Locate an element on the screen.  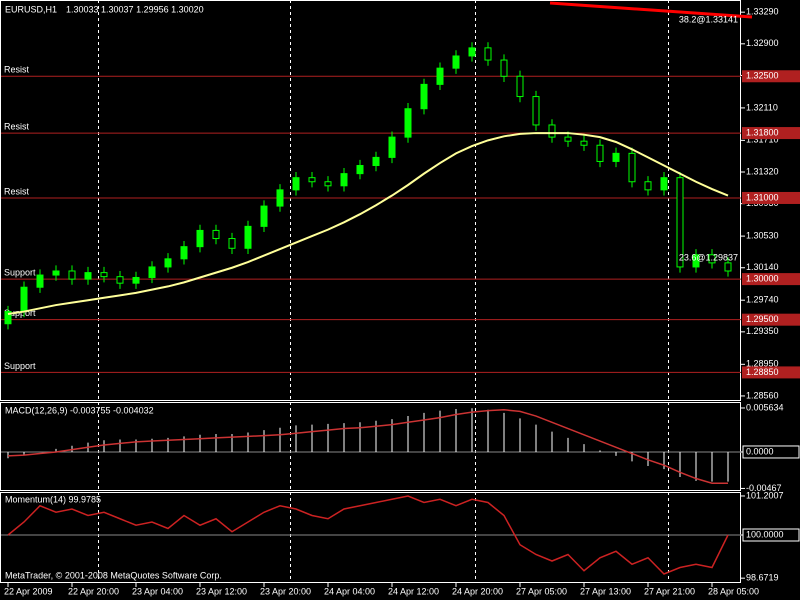
fibo-label: 38.2@1.33141 is located at coordinates (708, 19).